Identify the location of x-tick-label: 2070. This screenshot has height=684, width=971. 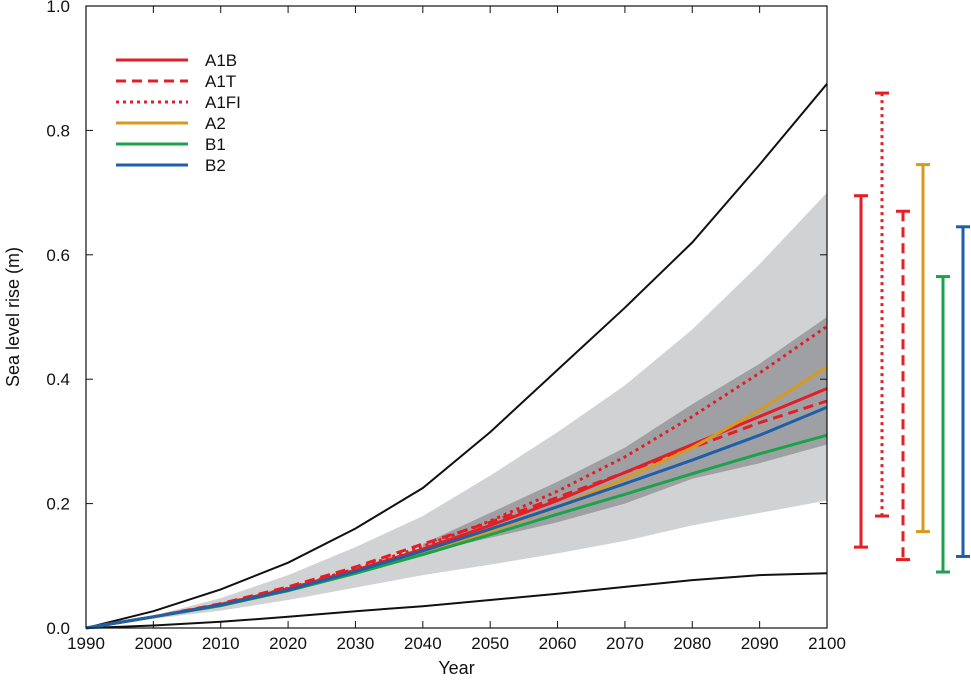
(625, 643).